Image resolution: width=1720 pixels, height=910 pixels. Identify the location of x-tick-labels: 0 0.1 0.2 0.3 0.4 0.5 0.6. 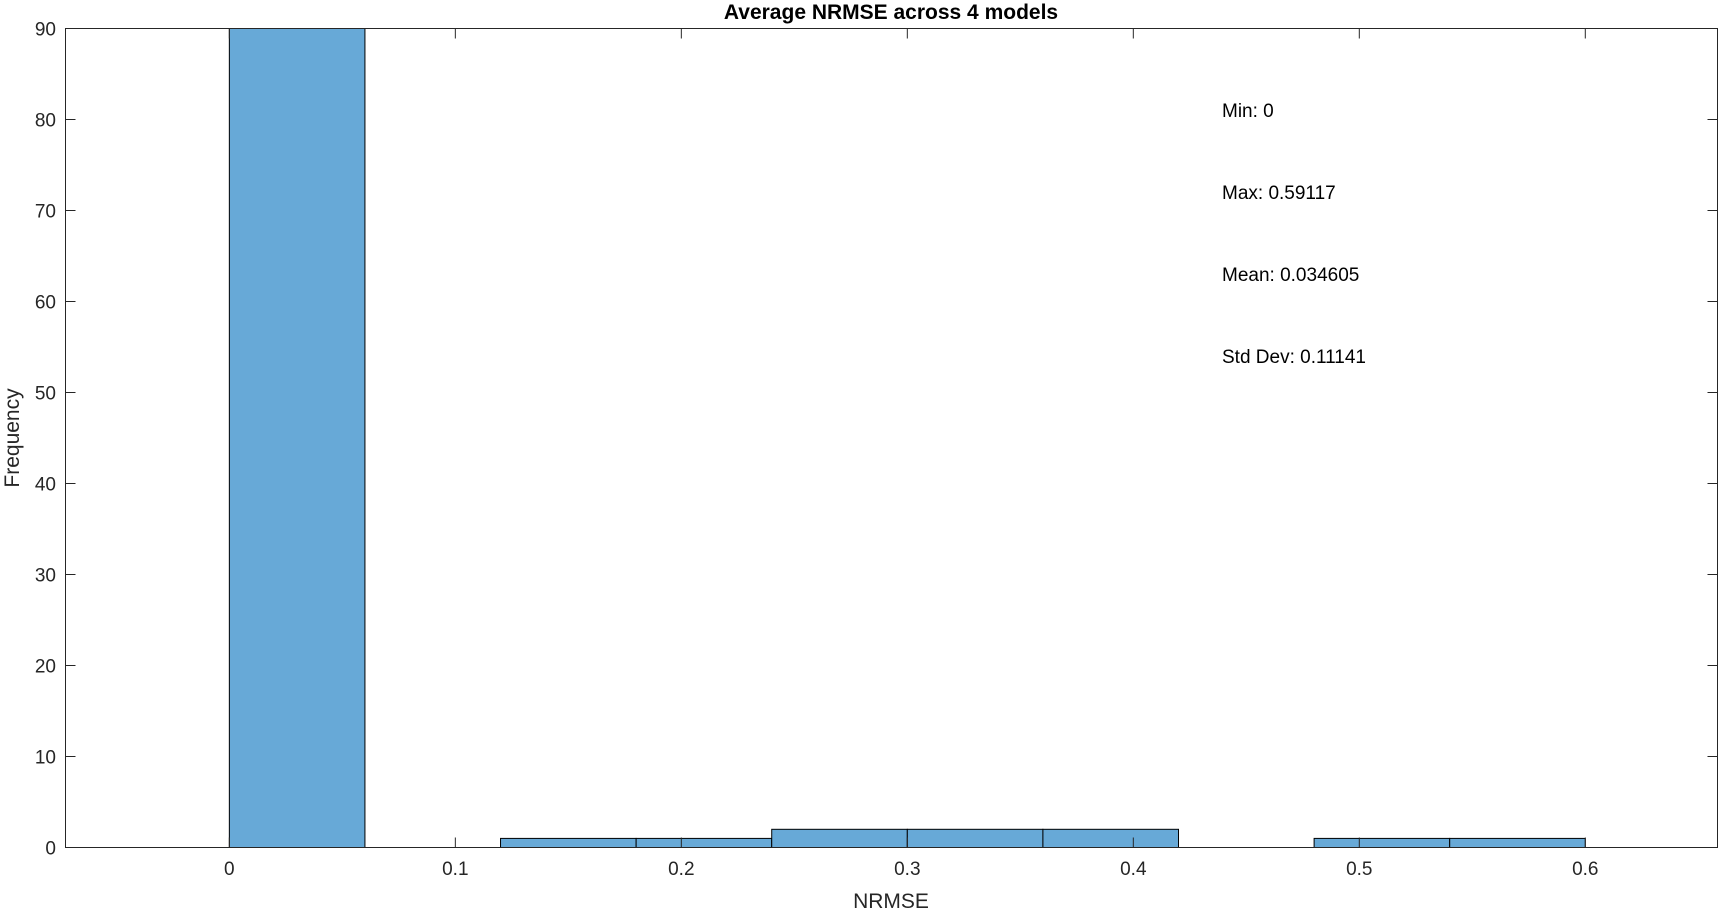
(911, 869).